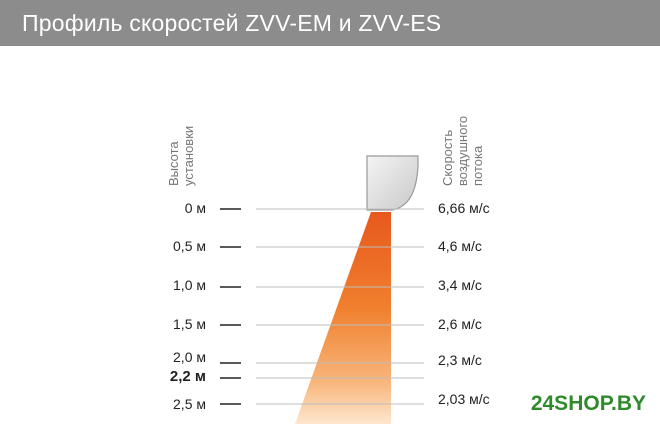  What do you see at coordinates (588, 403) in the screenshot?
I see `watermark-logo: 24SHOP.BY` at bounding box center [588, 403].